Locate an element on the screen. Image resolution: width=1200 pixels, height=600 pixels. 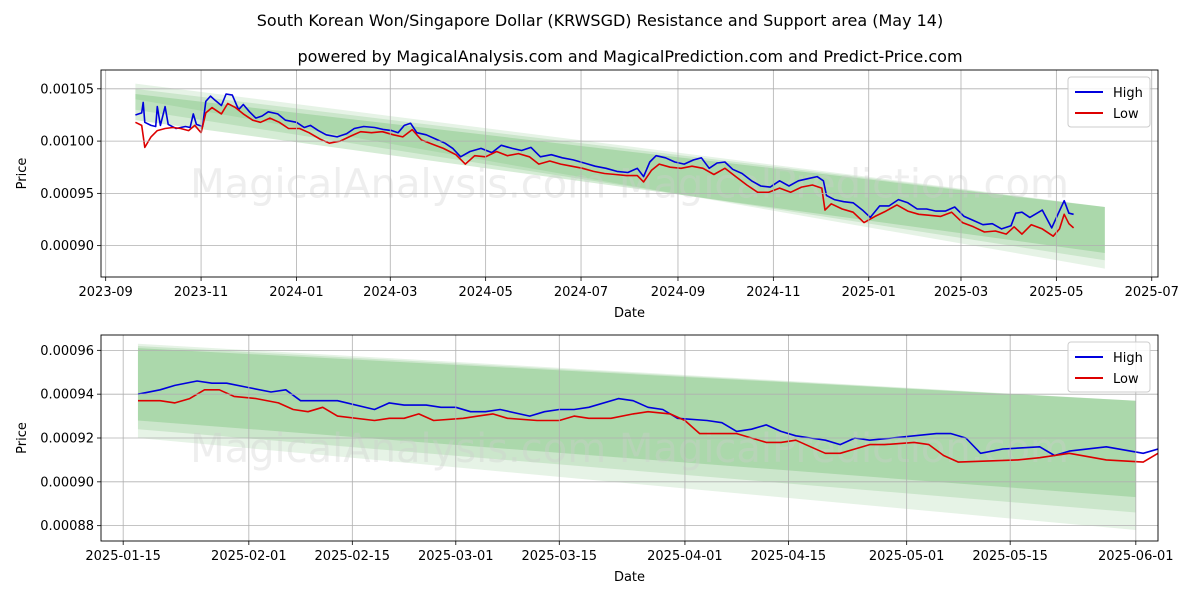
x-tick-label: 2023-11 is located at coordinates (201, 292).